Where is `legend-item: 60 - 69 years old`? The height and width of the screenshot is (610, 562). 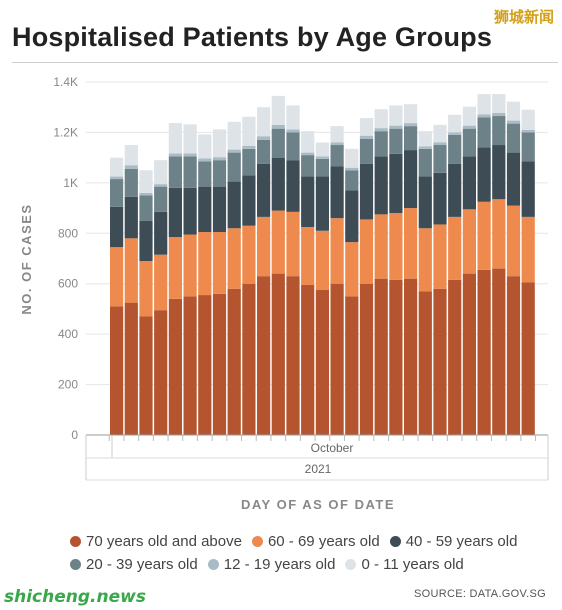
legend-item: 60 - 69 years old is located at coordinates (315, 541).